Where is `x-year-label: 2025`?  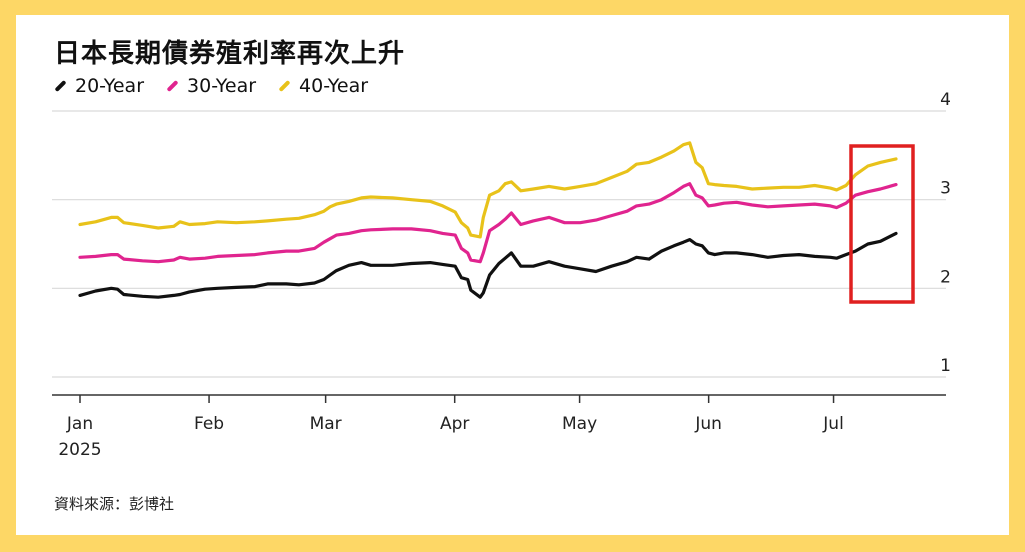
x-year-label: 2025 is located at coordinates (79, 450).